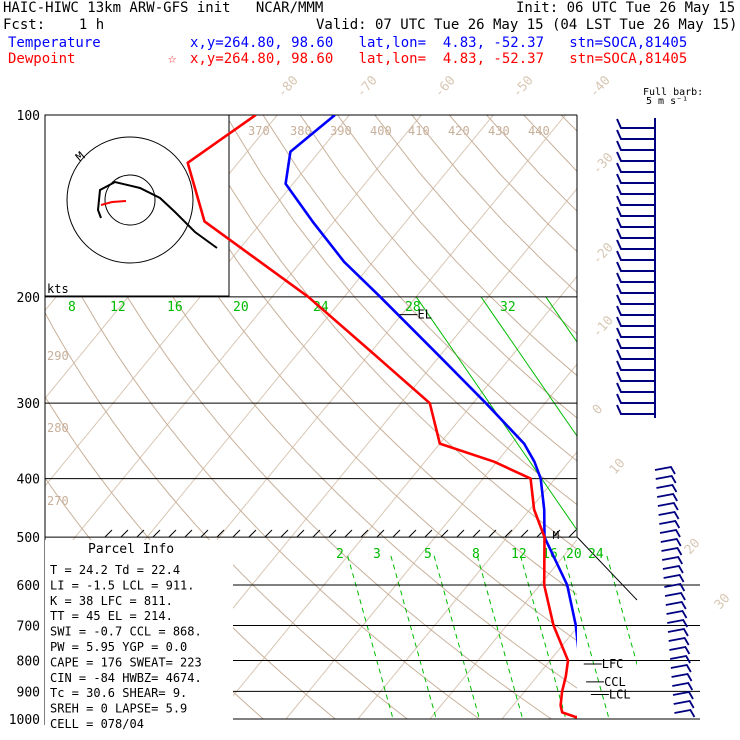 The height and width of the screenshot is (740, 740). Describe the element at coordinates (659, 402) in the screenshot. I see `wind-barbs: Full barb:5 m s⁻¹` at that location.